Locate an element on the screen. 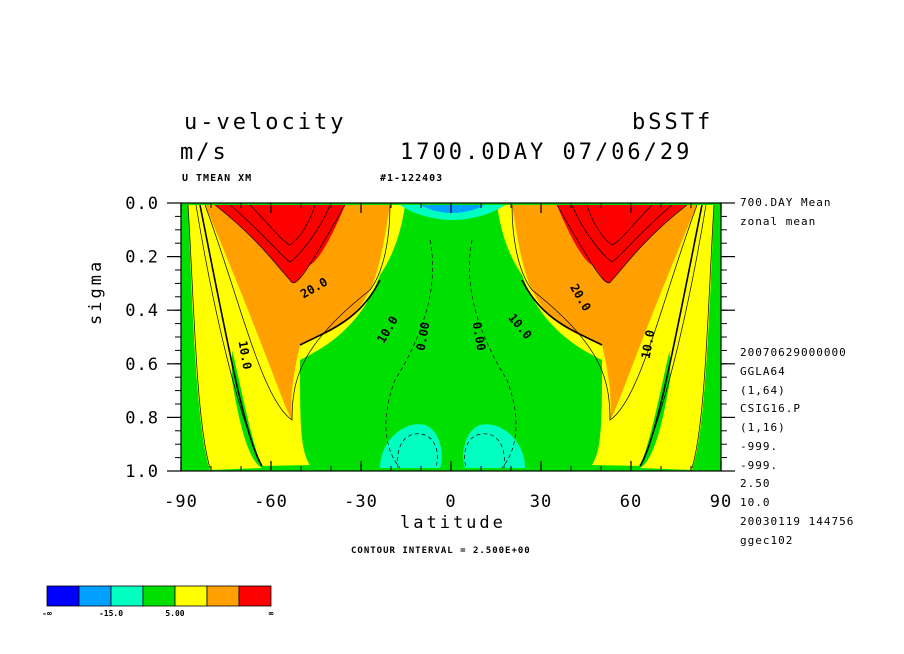 This screenshot has height=654, width=904. y-tick-label: 0.2 is located at coordinates (142, 258).